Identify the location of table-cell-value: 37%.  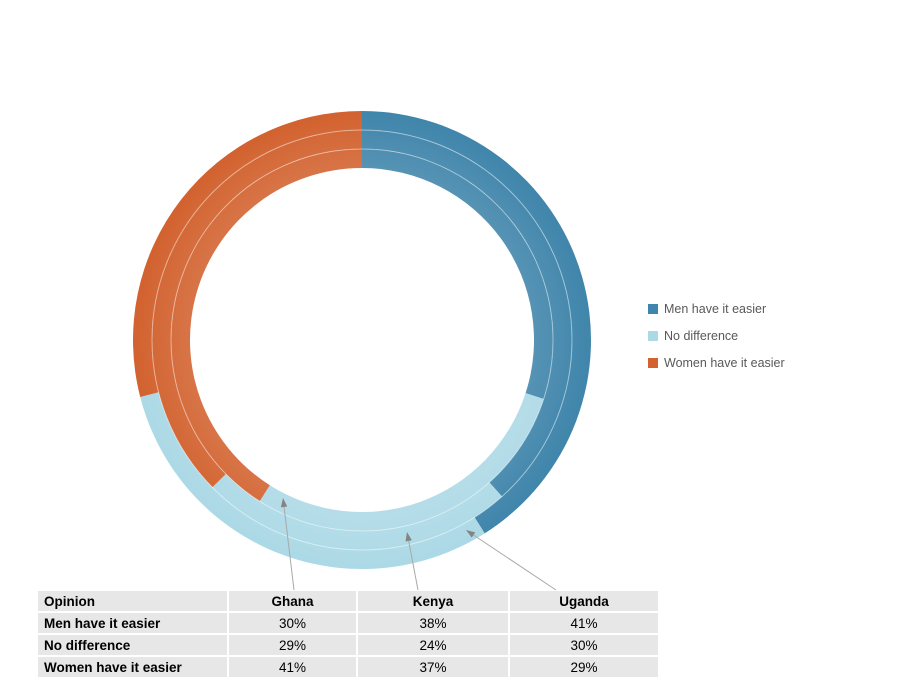
(433, 667).